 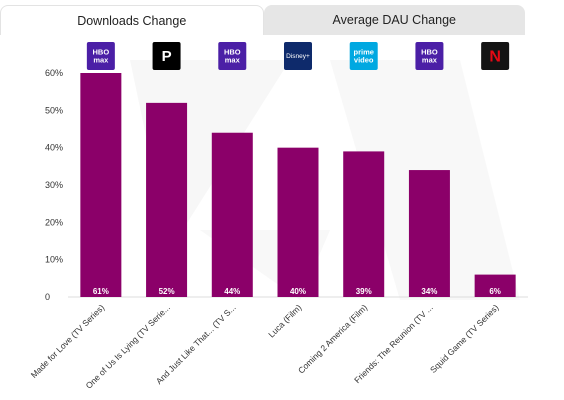 I want to click on y-tick-label: 10%, so click(x=54, y=260).